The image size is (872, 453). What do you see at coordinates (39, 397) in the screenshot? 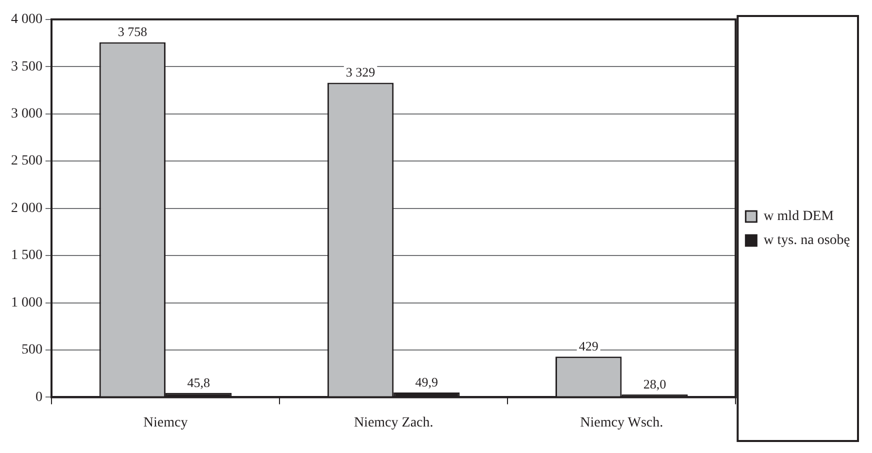
I see `y-tick-label: 0` at bounding box center [39, 397].